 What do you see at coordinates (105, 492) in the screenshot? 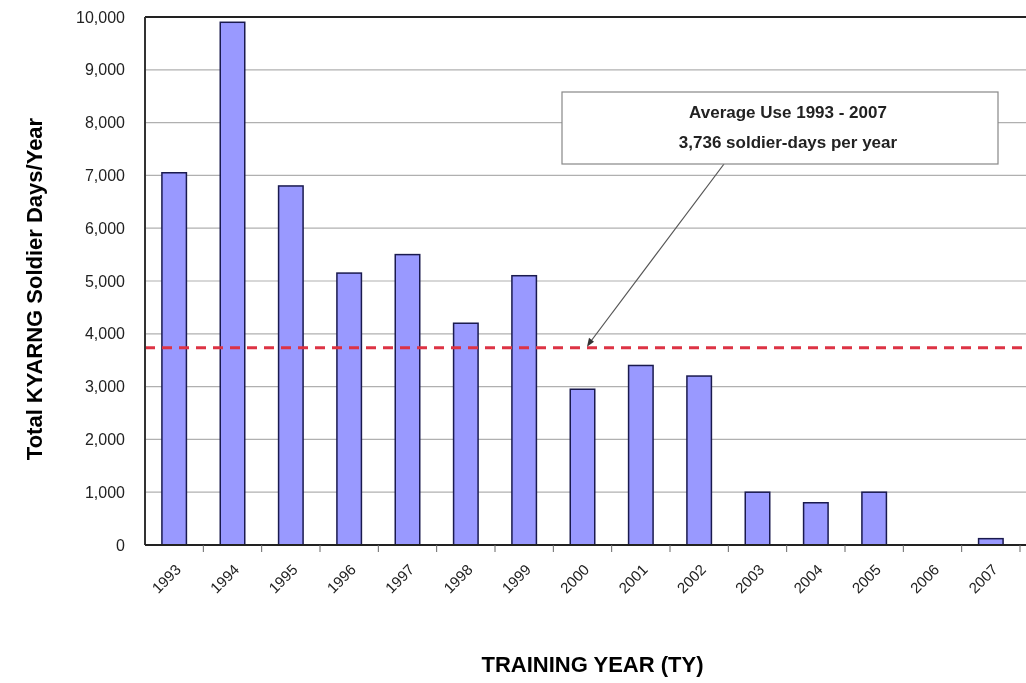
I see `y-tick-label: 1,000` at bounding box center [105, 492].